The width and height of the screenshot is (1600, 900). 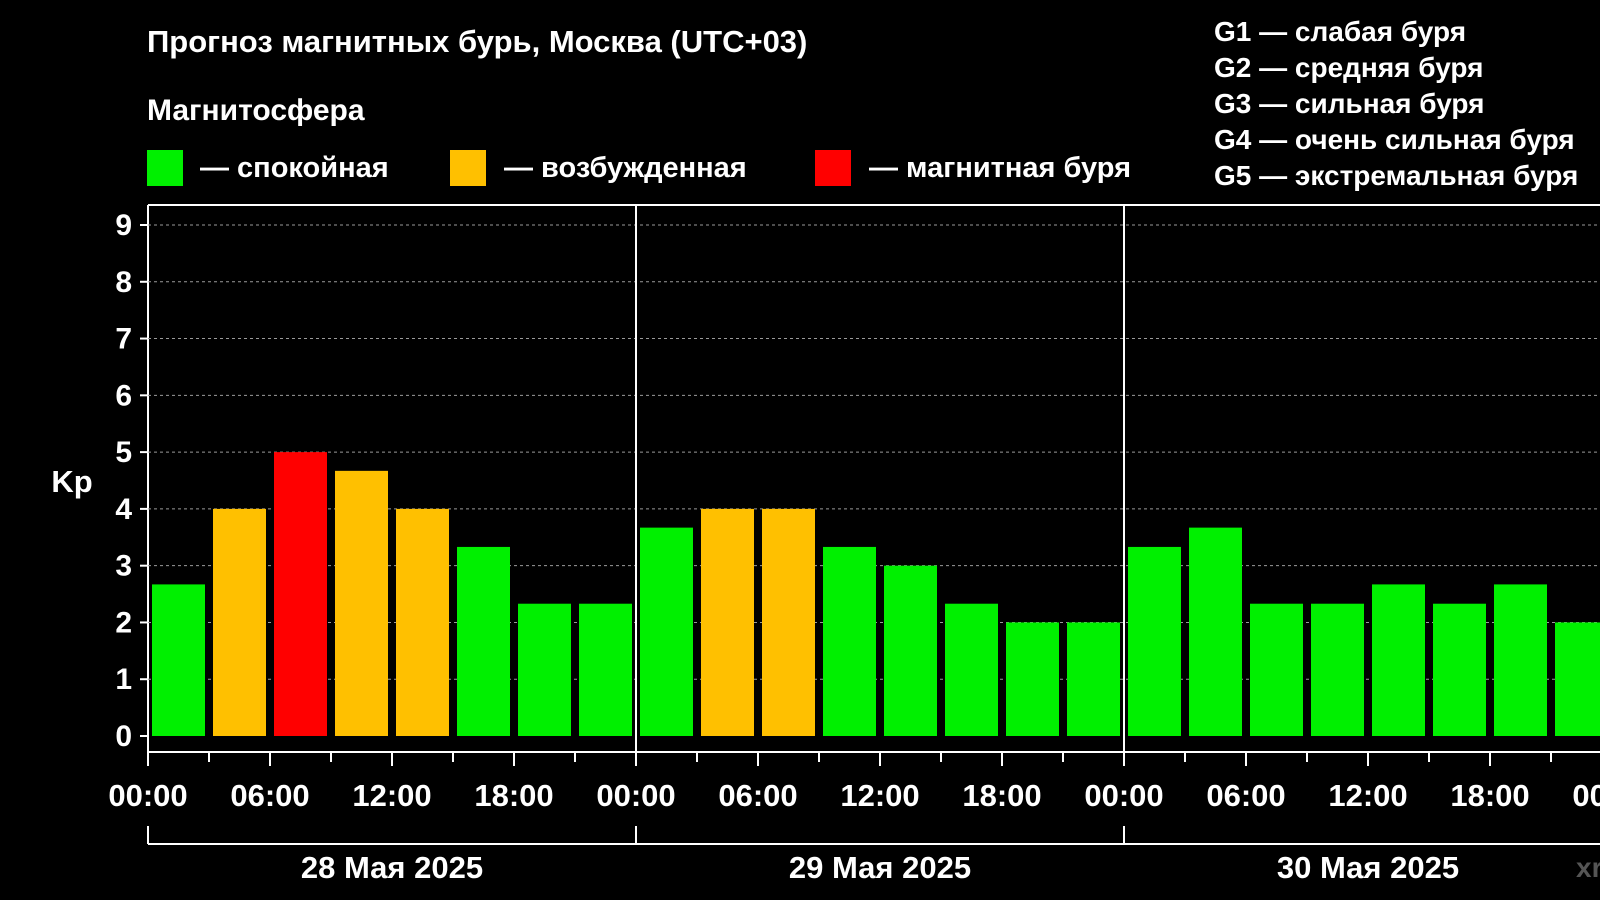 What do you see at coordinates (123, 622) in the screenshot?
I see `y-tick-label: 2` at bounding box center [123, 622].